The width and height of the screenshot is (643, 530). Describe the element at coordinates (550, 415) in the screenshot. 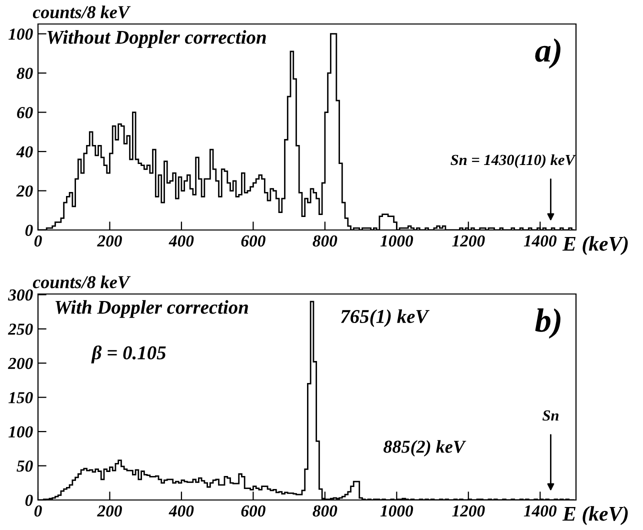

I see `annotation: Sn` at that location.